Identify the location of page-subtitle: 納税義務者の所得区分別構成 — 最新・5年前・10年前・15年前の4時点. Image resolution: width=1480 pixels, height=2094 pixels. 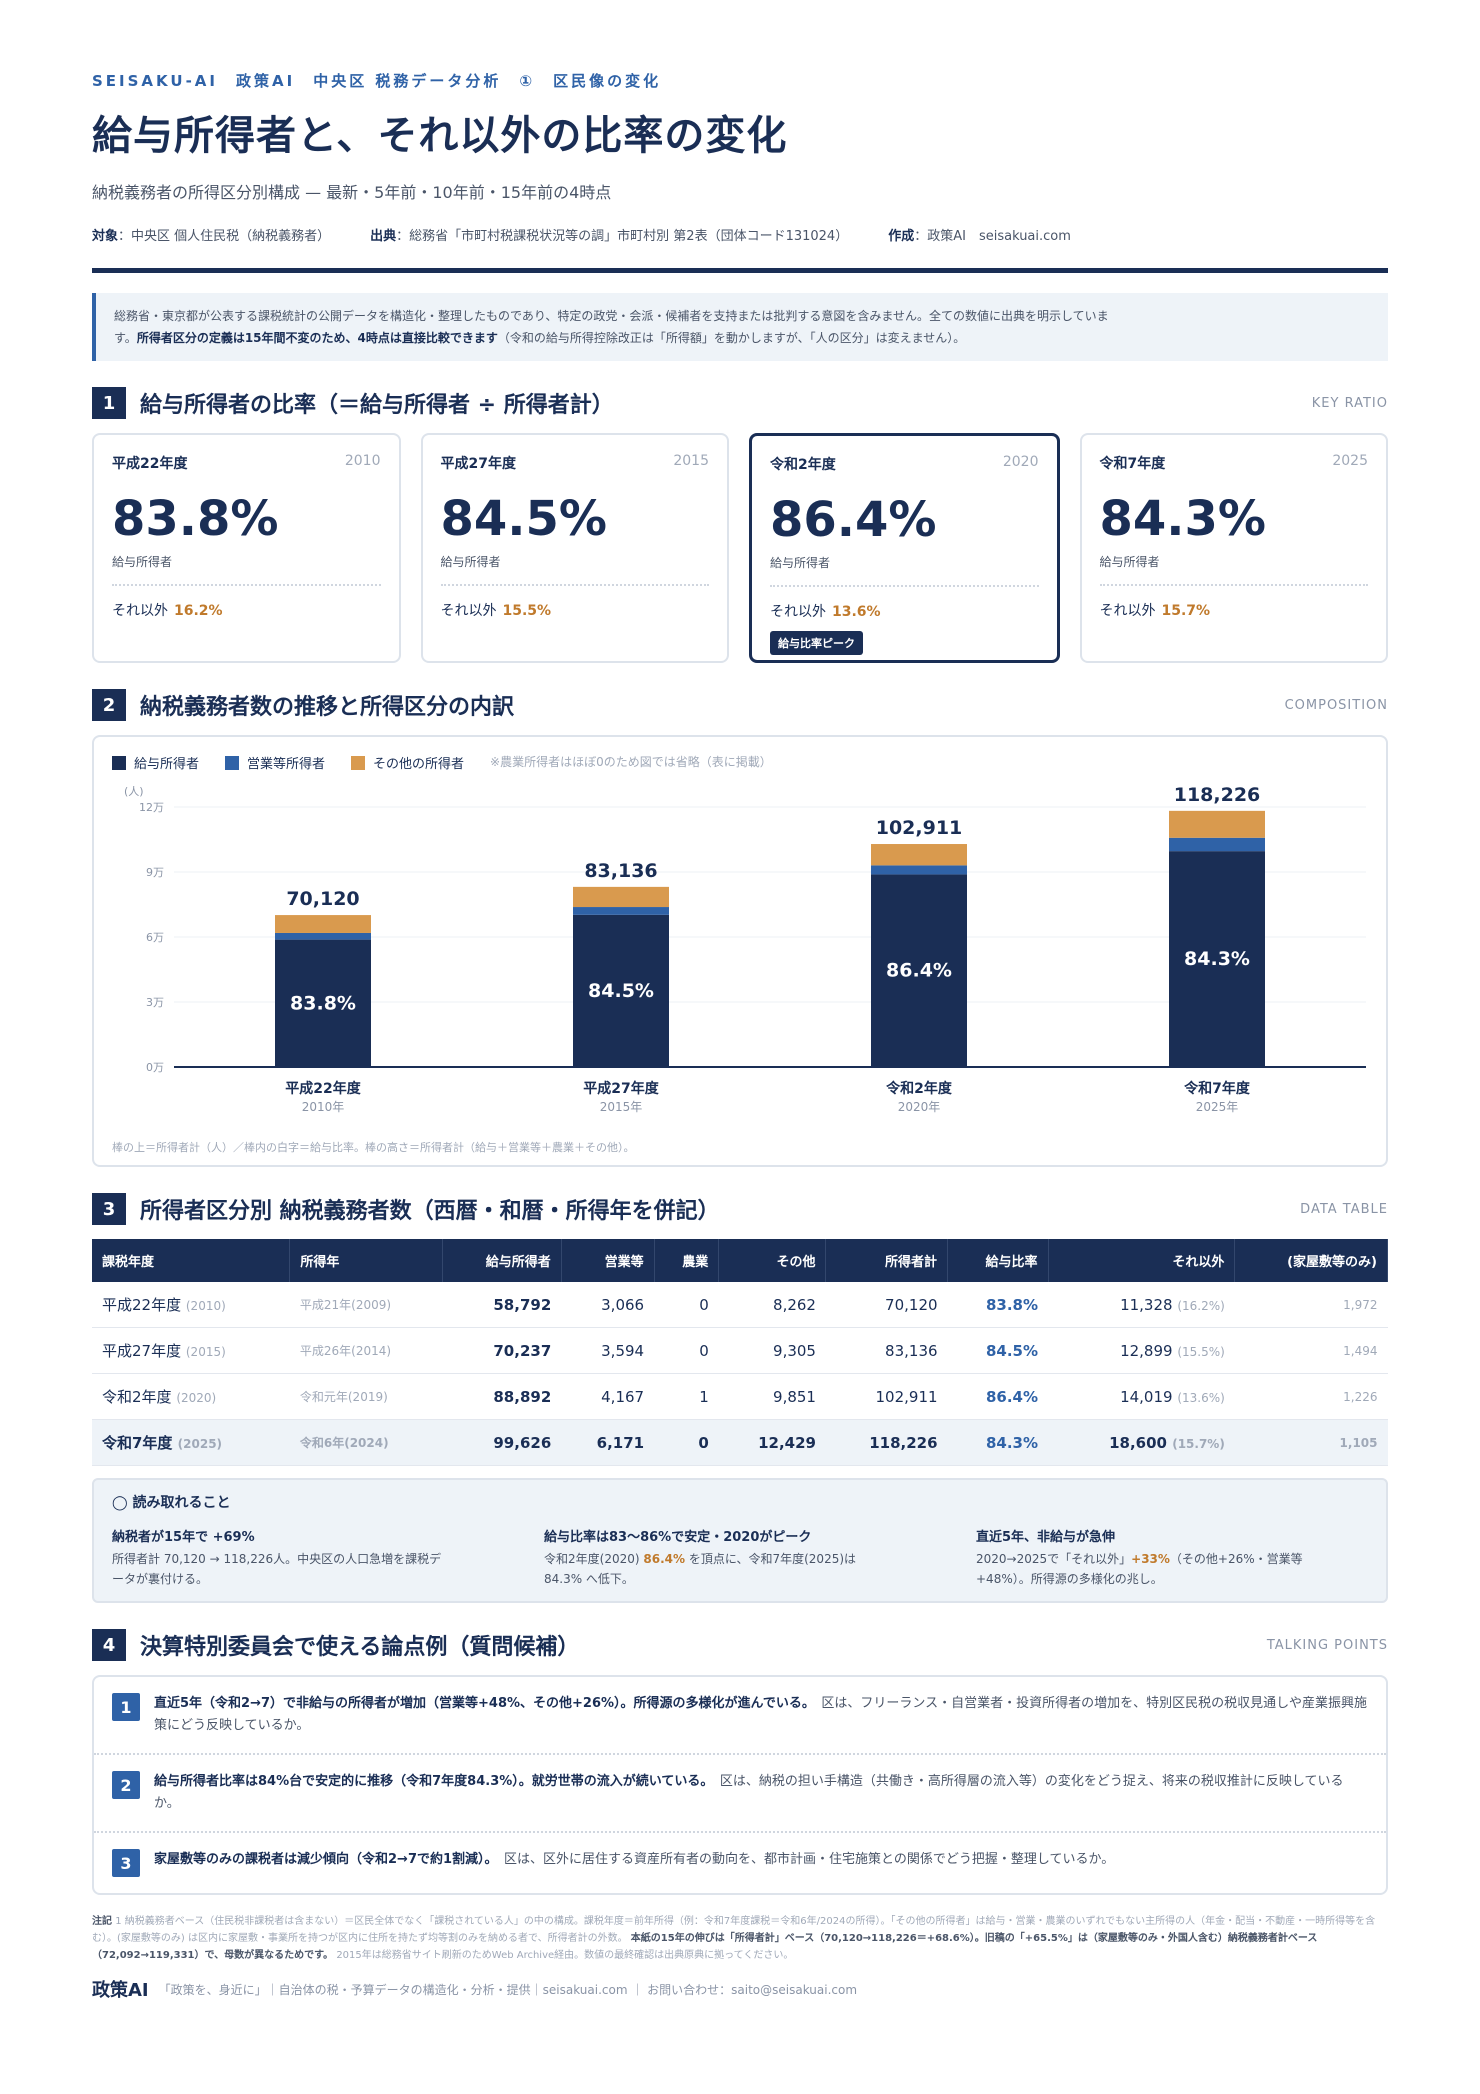
(352, 192).